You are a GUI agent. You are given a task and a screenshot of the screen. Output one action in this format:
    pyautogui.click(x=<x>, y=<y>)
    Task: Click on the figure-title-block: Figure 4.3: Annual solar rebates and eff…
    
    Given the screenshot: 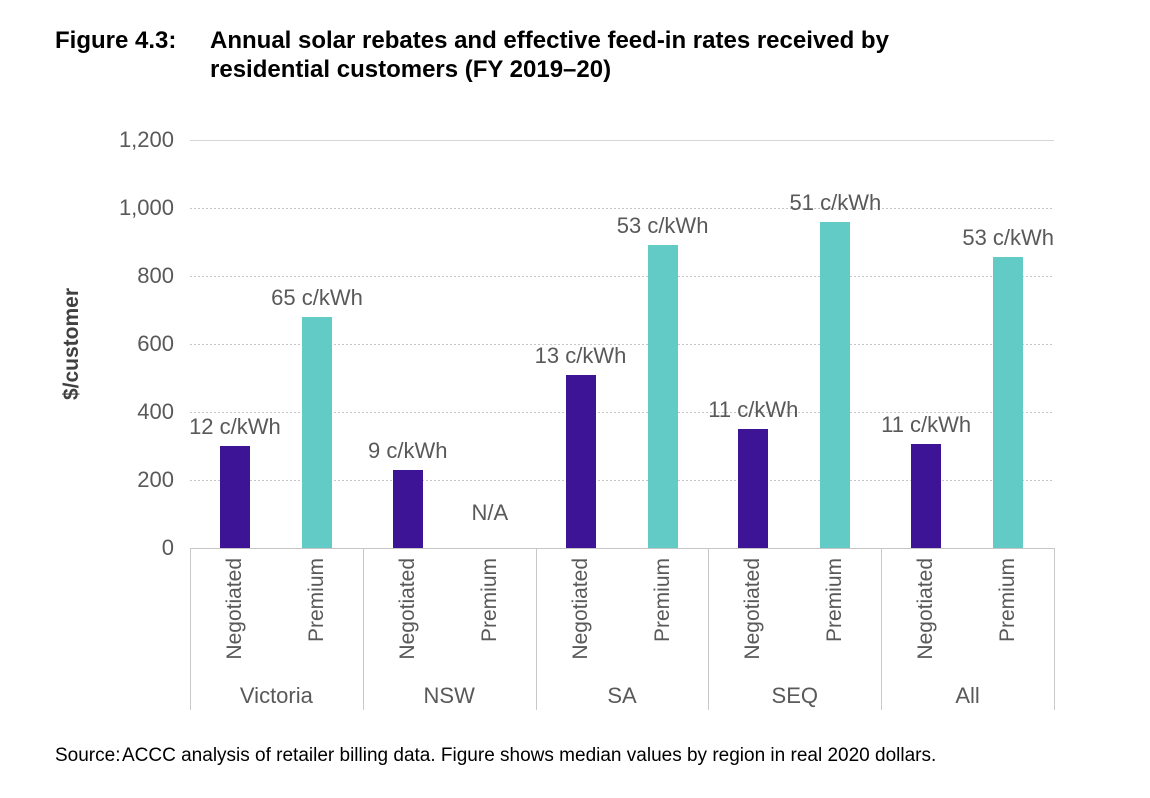 What is the action you would take?
    pyautogui.click(x=505, y=55)
    